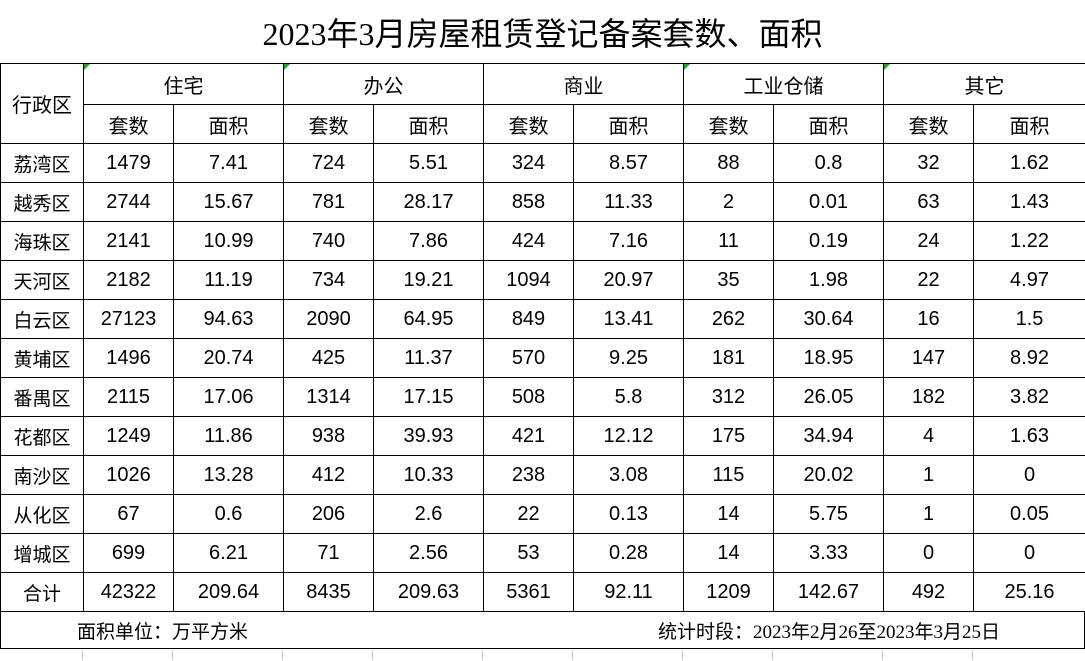 This screenshot has height=661, width=1085. Describe the element at coordinates (1029, 358) in the screenshot. I see `value-cell: 8.92` at that location.